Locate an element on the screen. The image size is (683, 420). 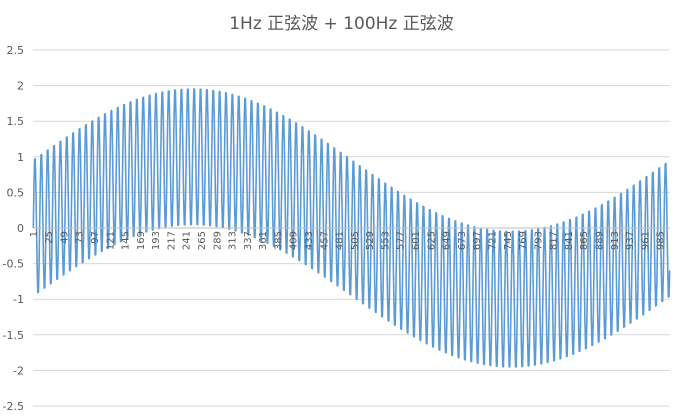
x-tick-label: 769 is located at coordinates (523, 240).